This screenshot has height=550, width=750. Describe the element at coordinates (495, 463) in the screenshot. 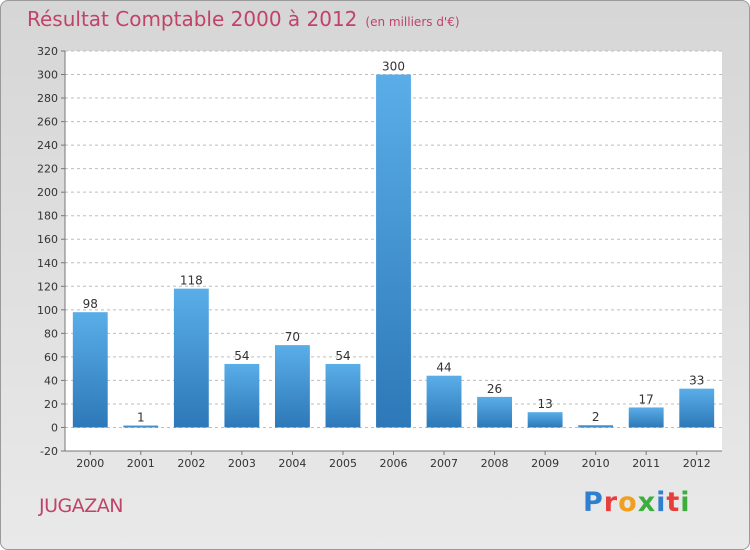

I see `x-tick-label-2008: 2008` at that location.